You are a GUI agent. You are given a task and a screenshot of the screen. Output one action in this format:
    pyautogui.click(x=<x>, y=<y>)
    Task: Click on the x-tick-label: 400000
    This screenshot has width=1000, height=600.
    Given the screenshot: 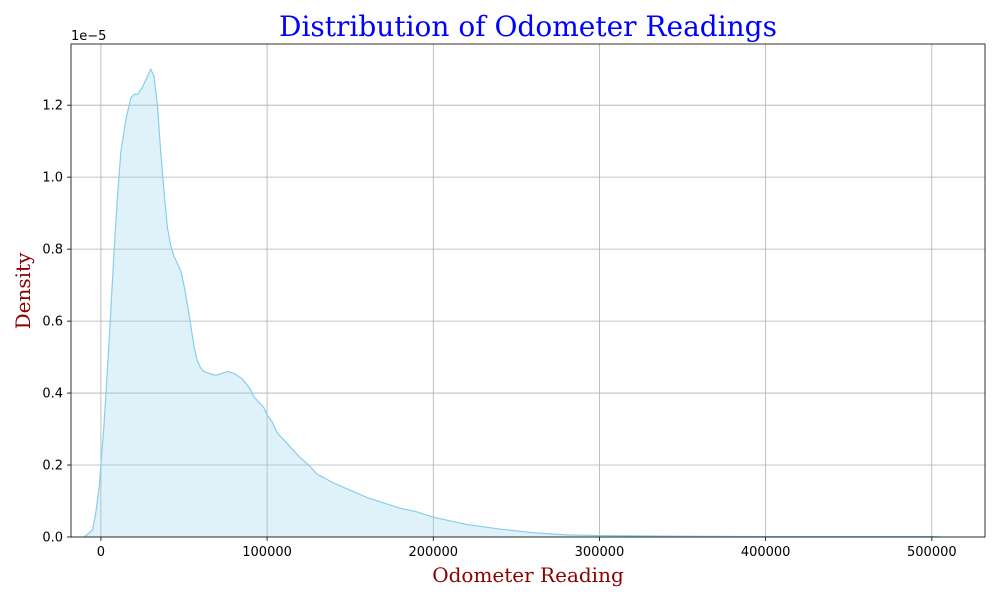 What is the action you would take?
    pyautogui.click(x=766, y=552)
    